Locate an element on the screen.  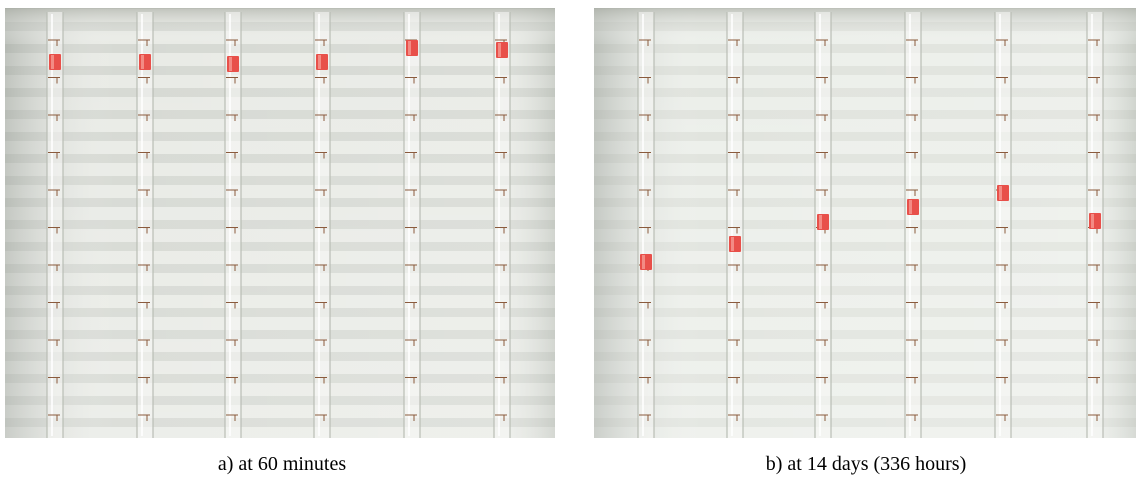
caption: a) at 60 minutes is located at coordinates (282, 464).